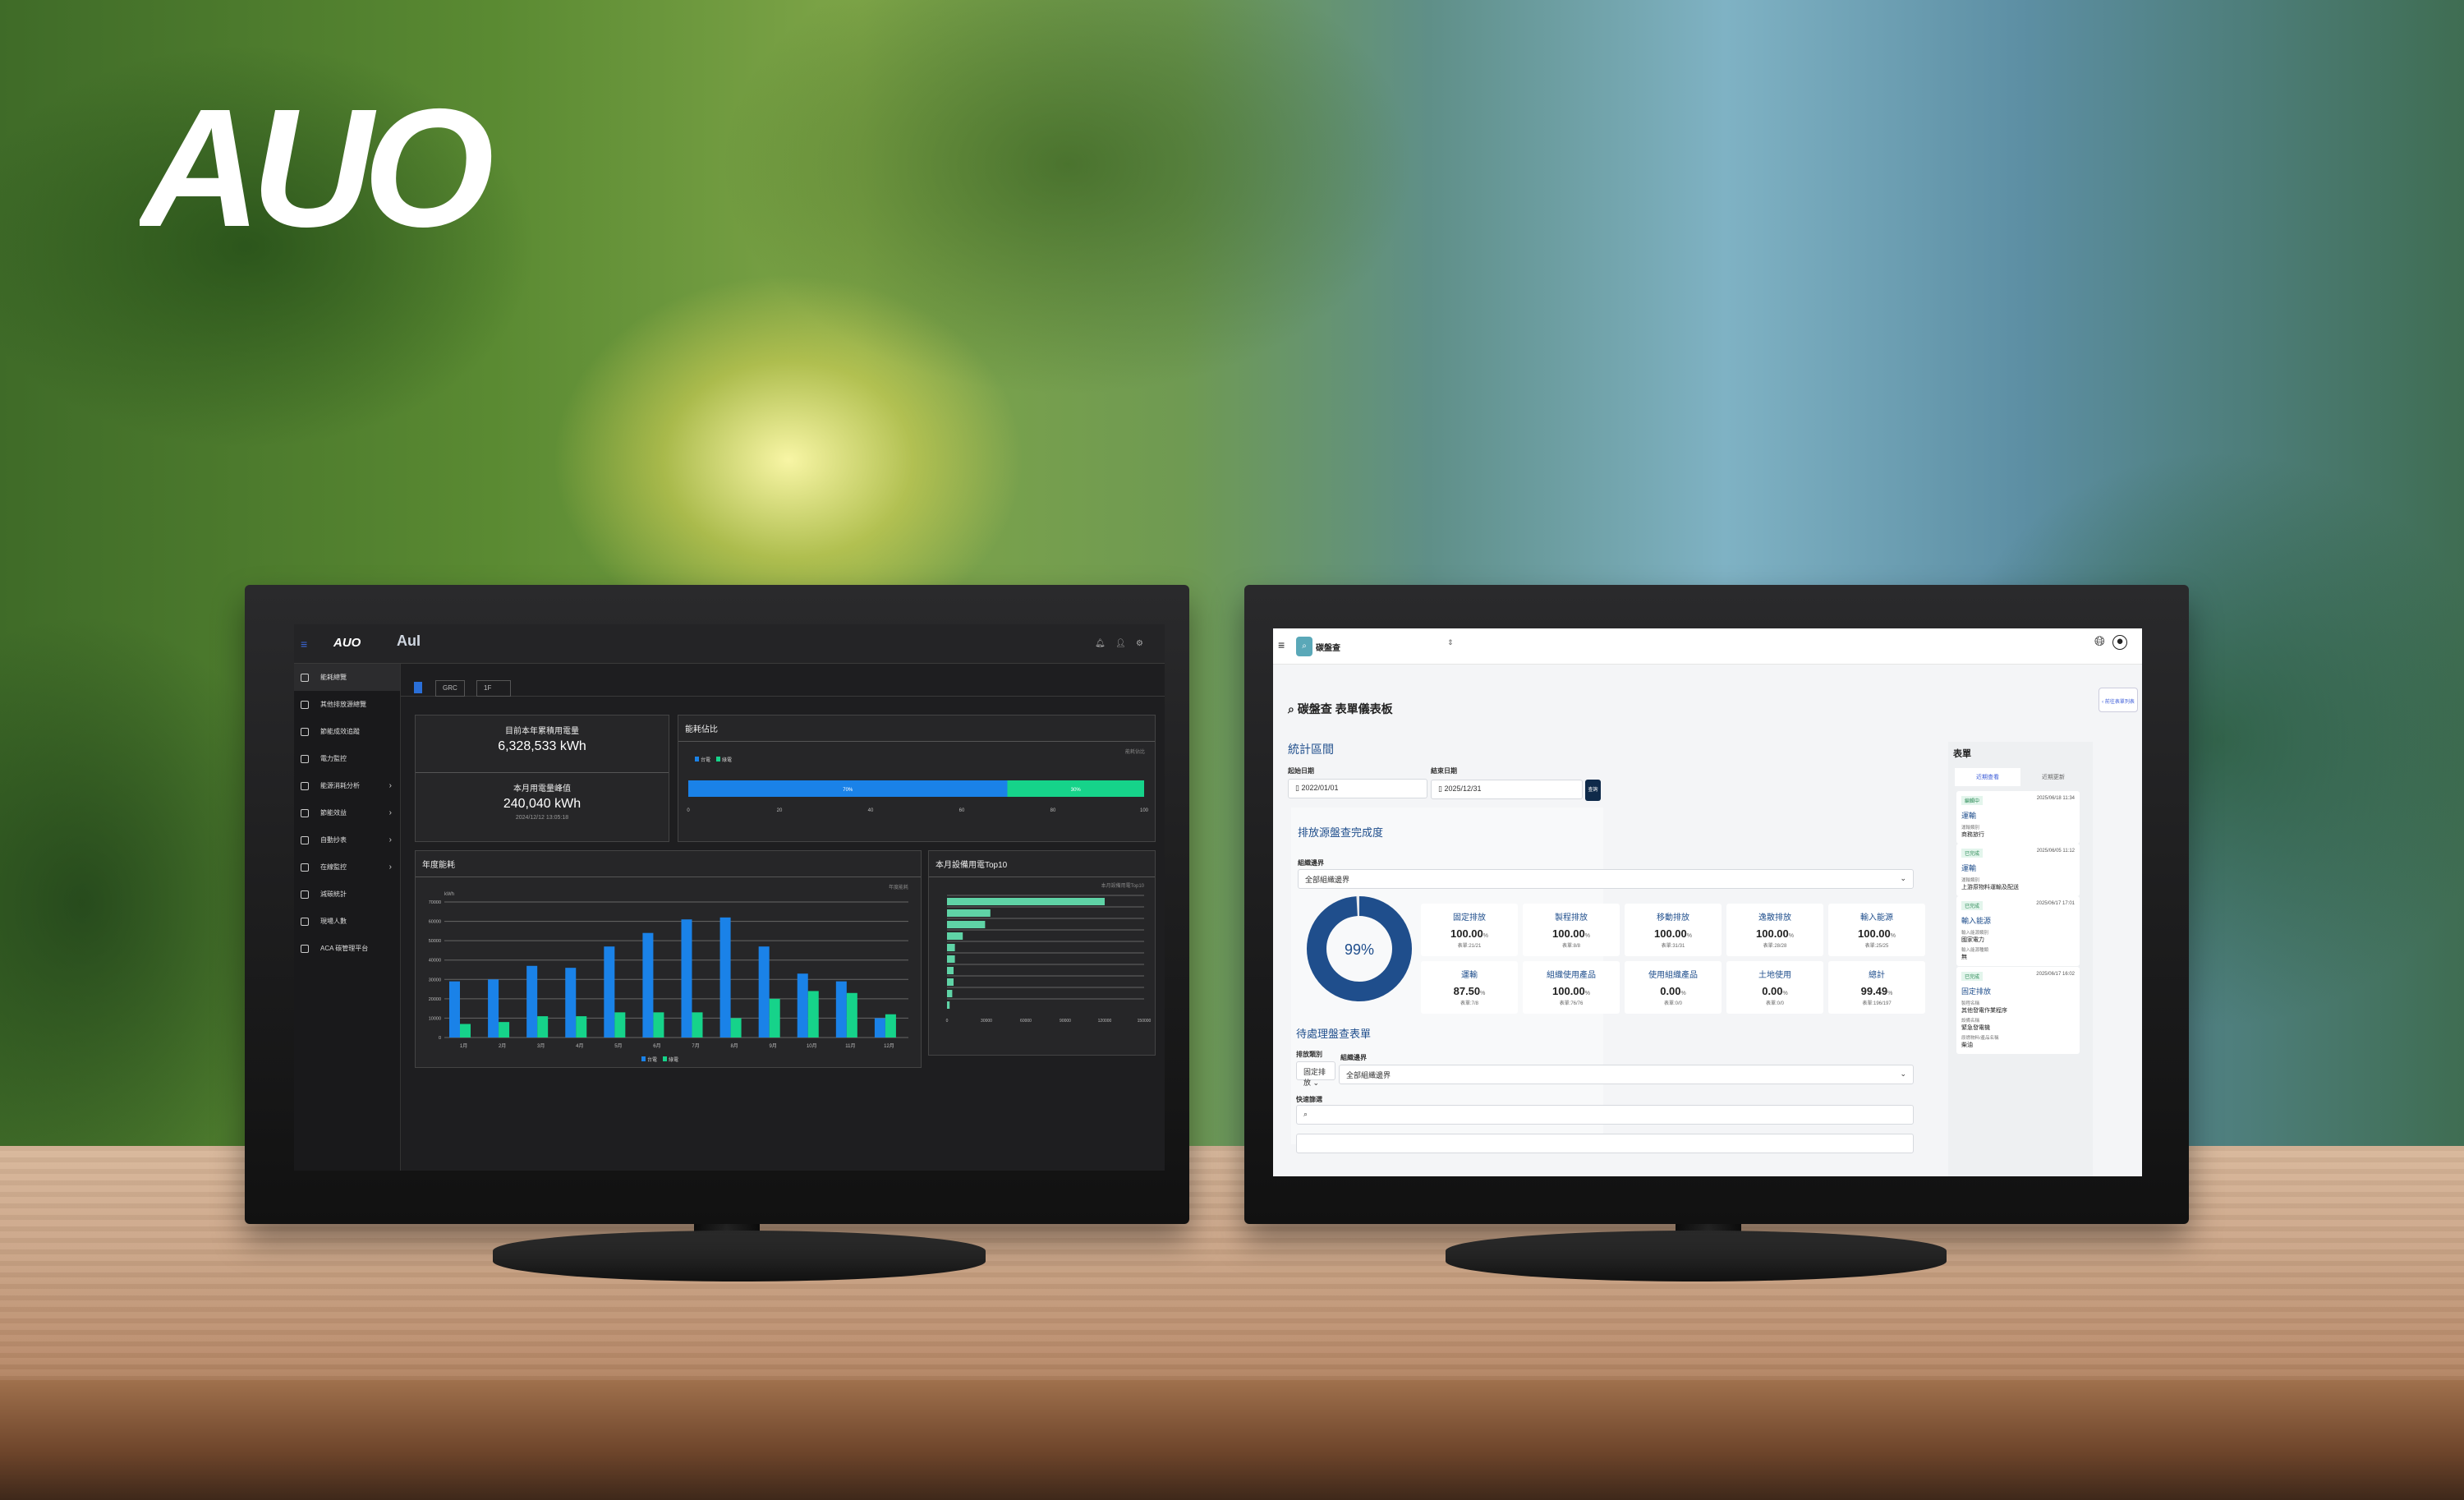  Describe the element at coordinates (1964, 958) in the screenshot. I see `field-value: 無` at that location.